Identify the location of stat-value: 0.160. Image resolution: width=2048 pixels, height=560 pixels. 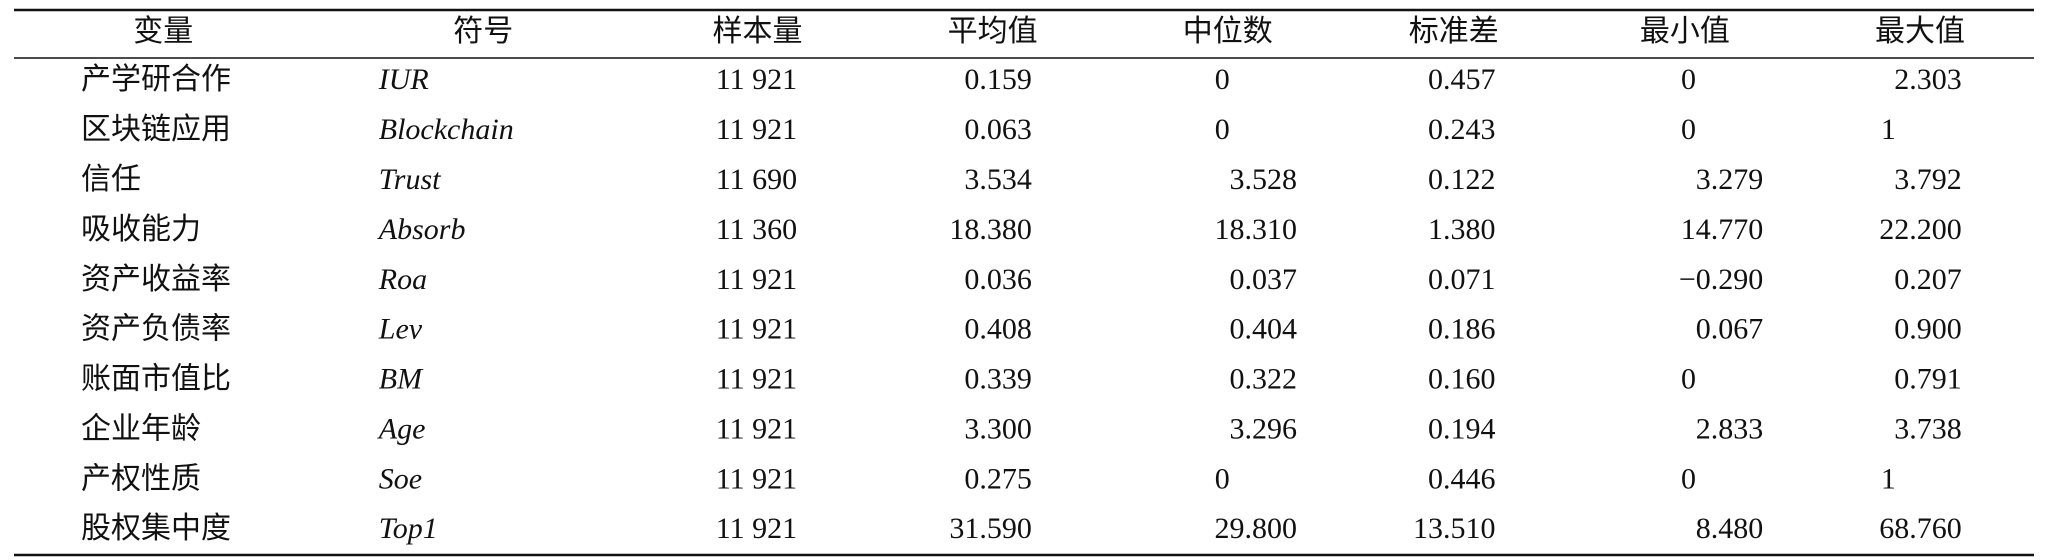
(1462, 379).